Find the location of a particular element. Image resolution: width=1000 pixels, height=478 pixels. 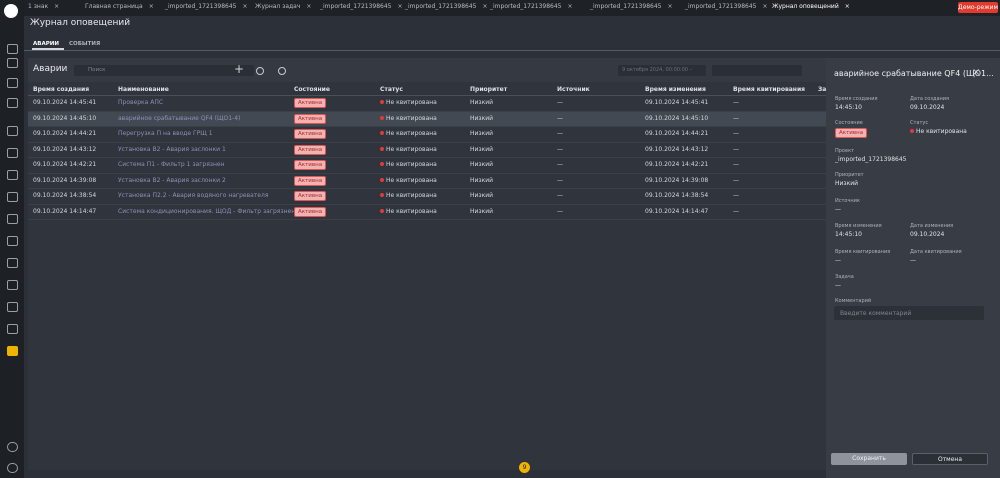

tab: 1 знак × is located at coordinates (43, 6).